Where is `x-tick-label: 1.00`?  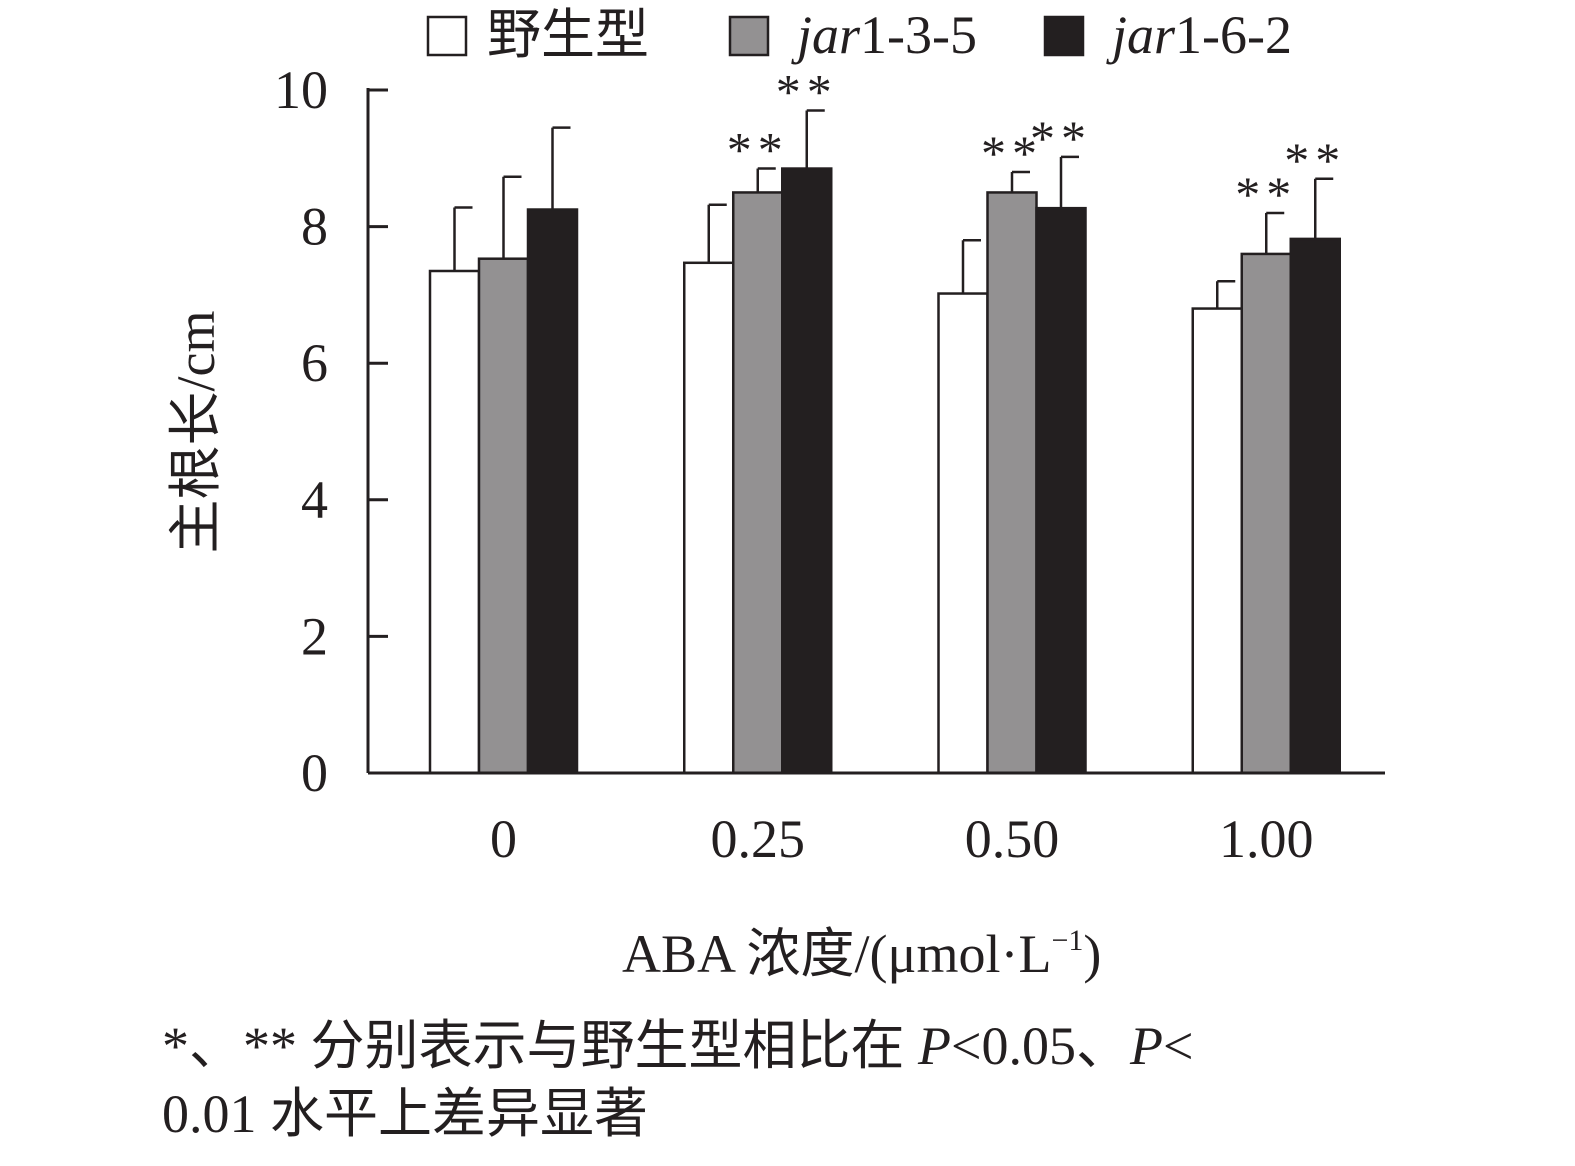 x-tick-label: 1.00 is located at coordinates (1266, 839).